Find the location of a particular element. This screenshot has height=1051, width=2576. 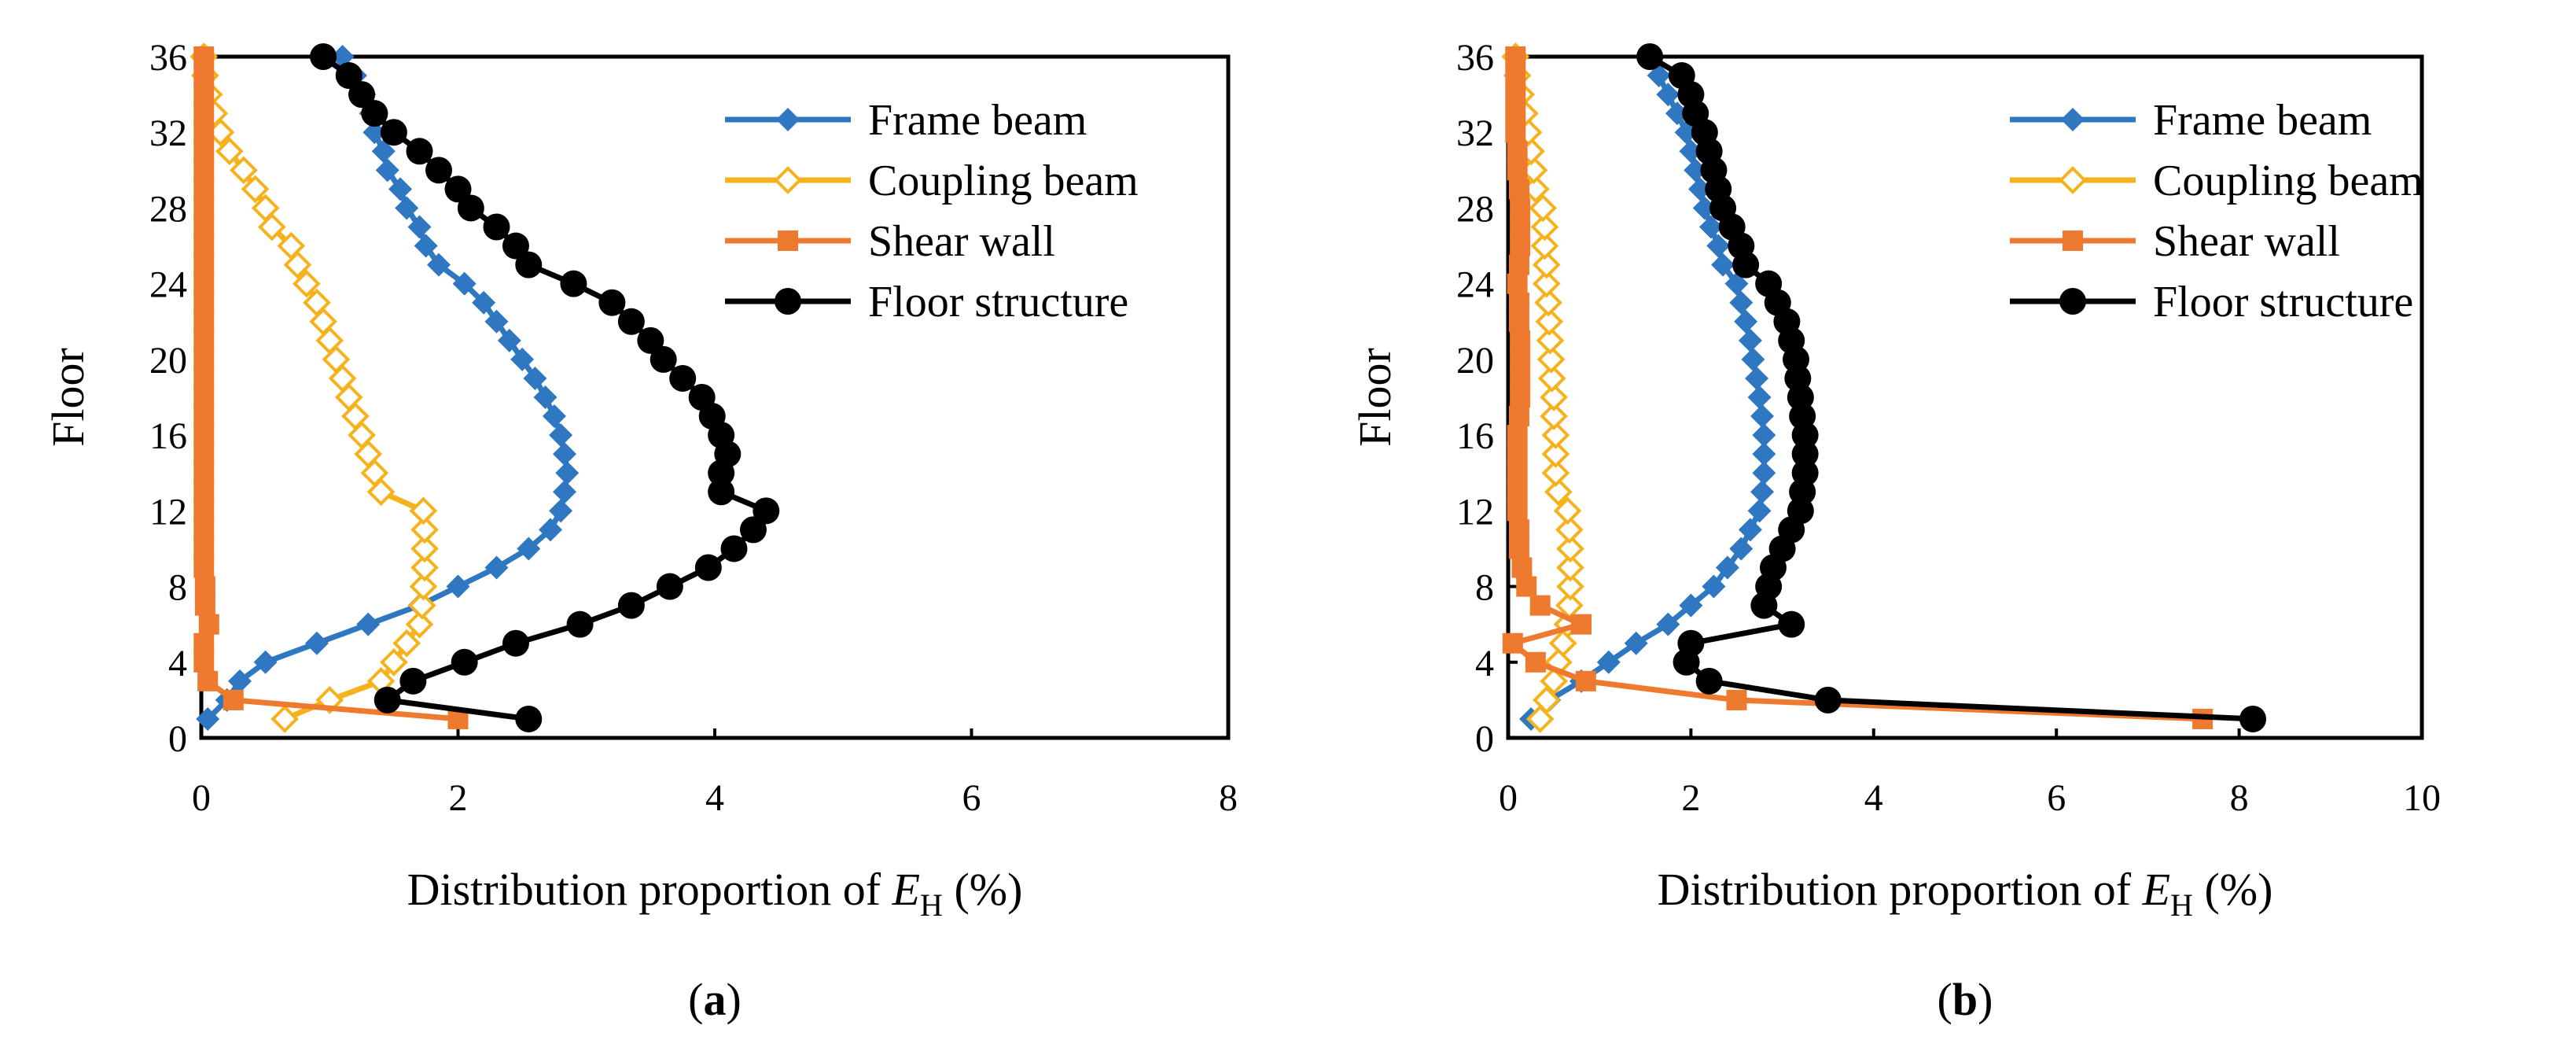

panel-a-xlabel: Distribution proportion of EH (%) is located at coordinates (715, 894).